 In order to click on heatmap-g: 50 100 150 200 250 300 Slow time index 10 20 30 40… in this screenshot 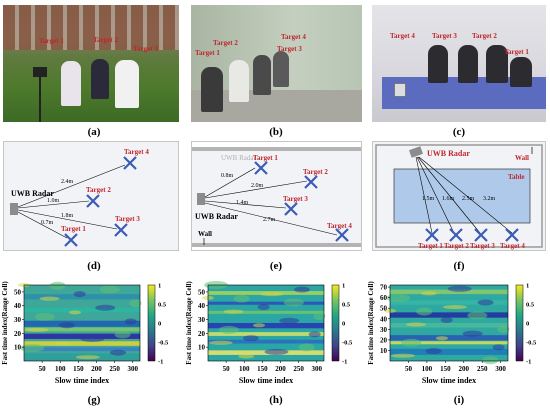, I will do `click(90, 333)`.